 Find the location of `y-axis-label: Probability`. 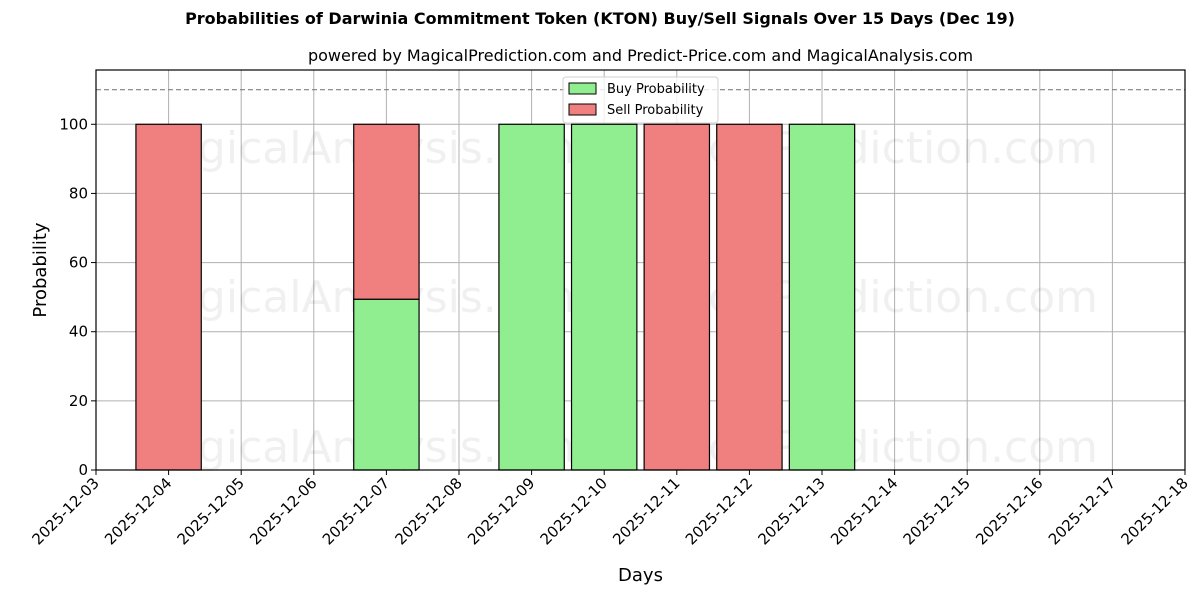

y-axis-label: Probability is located at coordinates (40, 269).